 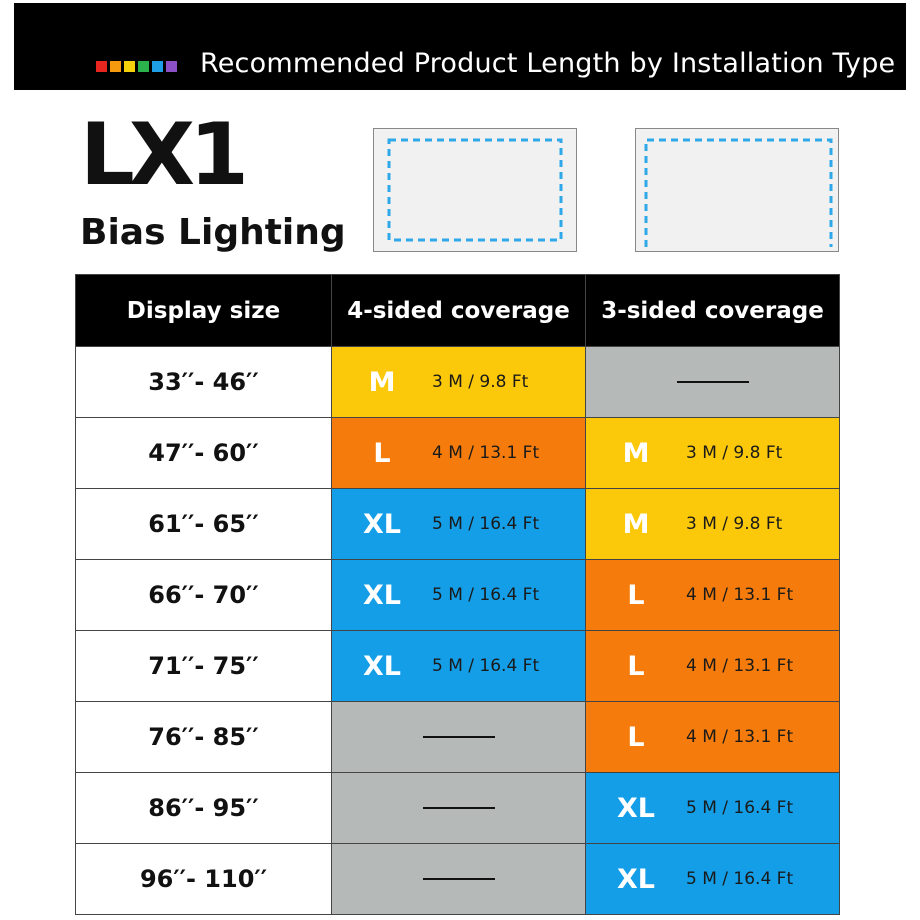 I want to click on table-row: 66′′- 70′′ XL 5 M / 16.4 Ft L 4 M / 13.1 Ft, so click(x=457, y=595).